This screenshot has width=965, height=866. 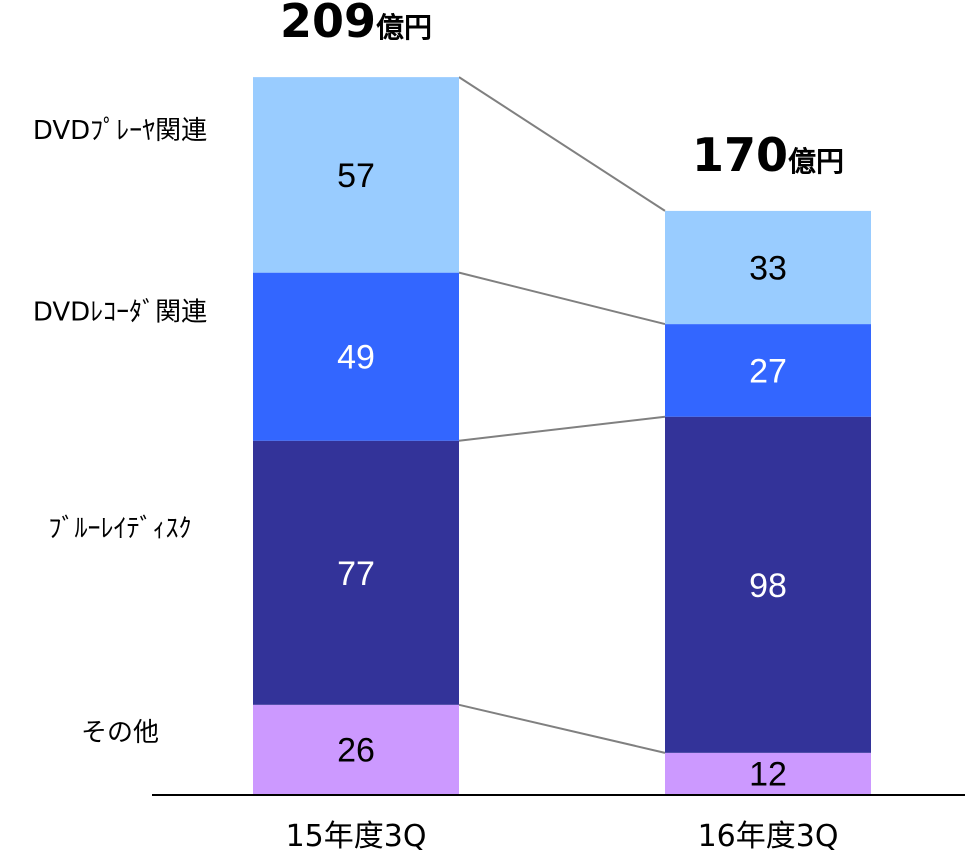 I want to click on data-label: 49, so click(x=356, y=358).